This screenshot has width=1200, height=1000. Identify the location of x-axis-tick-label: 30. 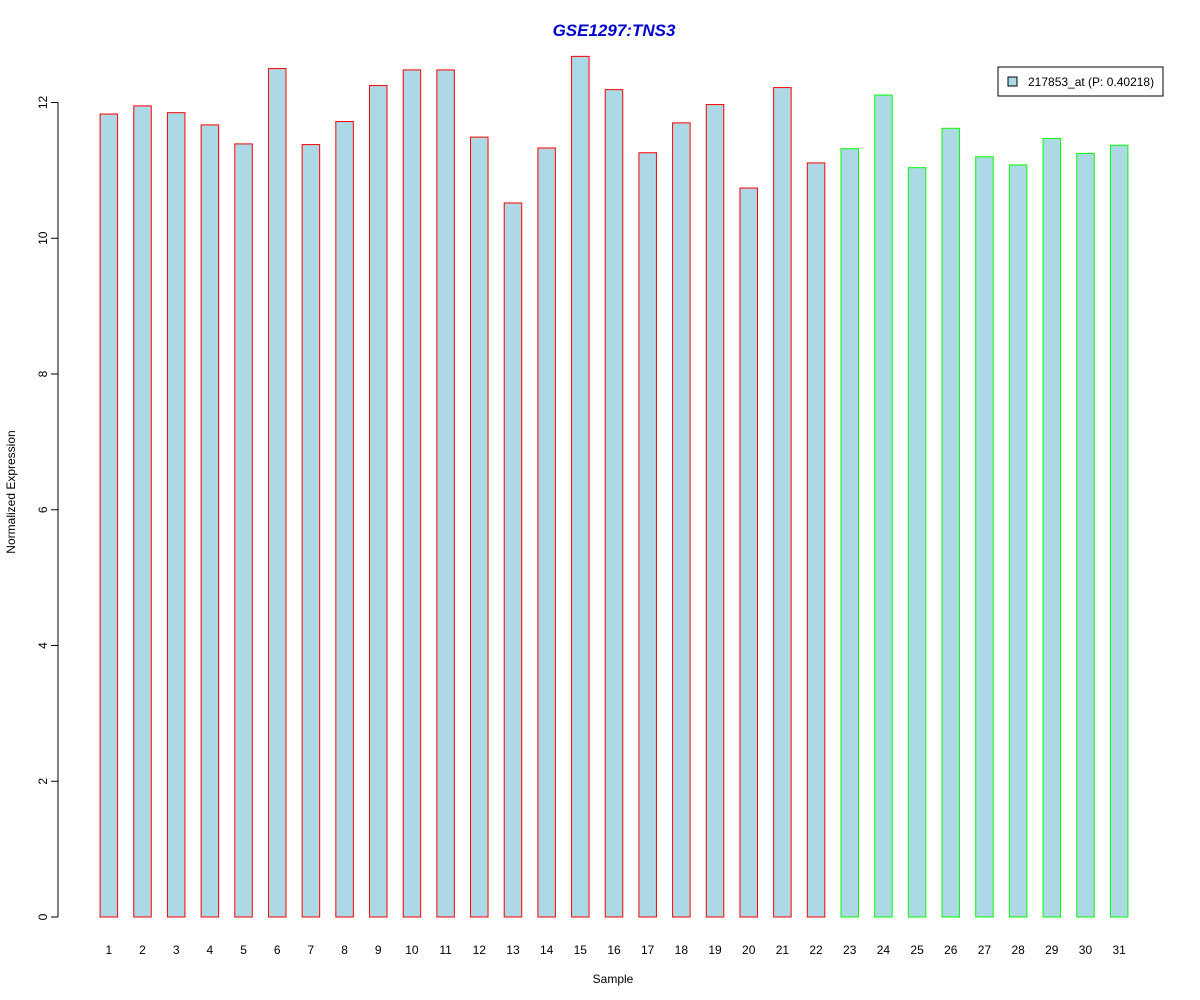
(1086, 950).